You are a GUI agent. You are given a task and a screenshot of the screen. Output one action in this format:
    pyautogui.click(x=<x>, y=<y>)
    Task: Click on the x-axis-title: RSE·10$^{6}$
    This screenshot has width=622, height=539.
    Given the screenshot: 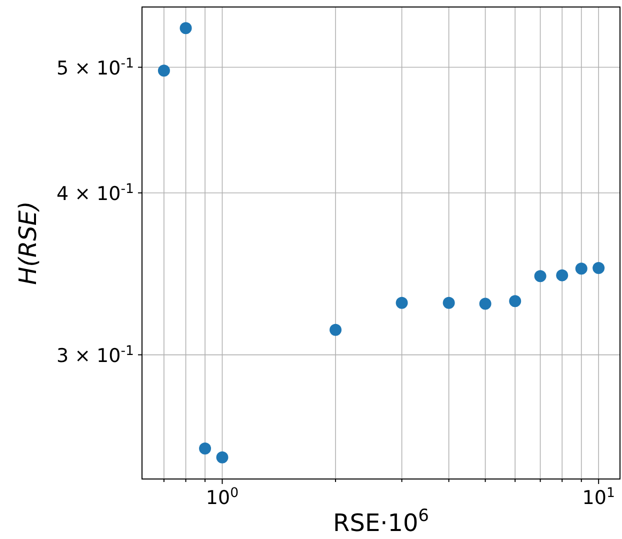 What is the action you would take?
    pyautogui.click(x=381, y=521)
    